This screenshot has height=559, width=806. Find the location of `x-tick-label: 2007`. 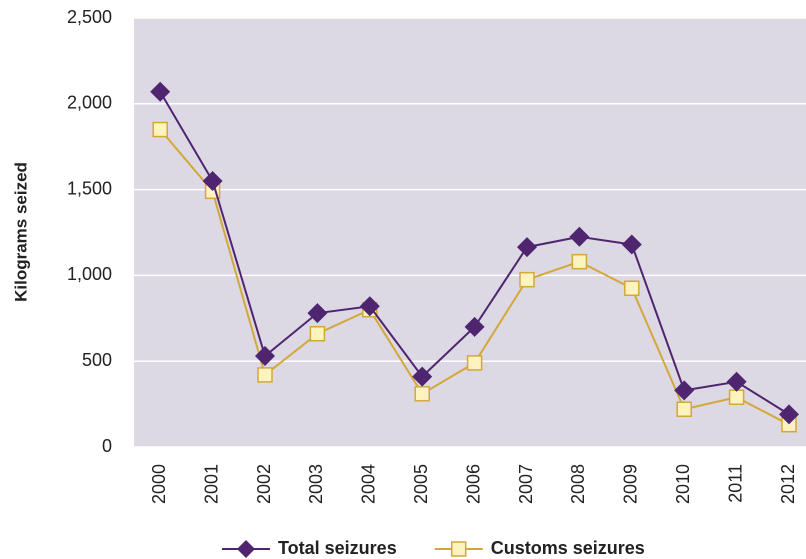

x-tick-label: 2007 is located at coordinates (526, 484).